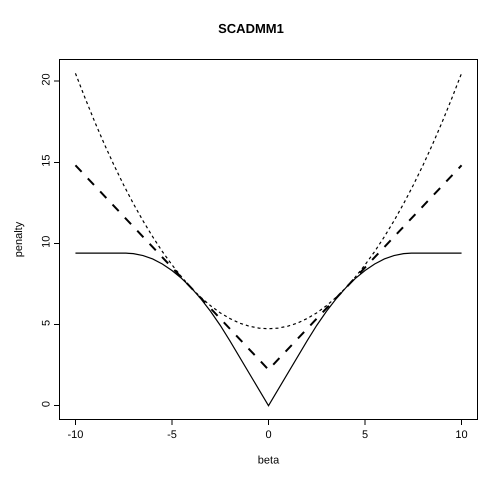 The width and height of the screenshot is (502, 479). I want to click on x-tick-label: -5, so click(172, 435).